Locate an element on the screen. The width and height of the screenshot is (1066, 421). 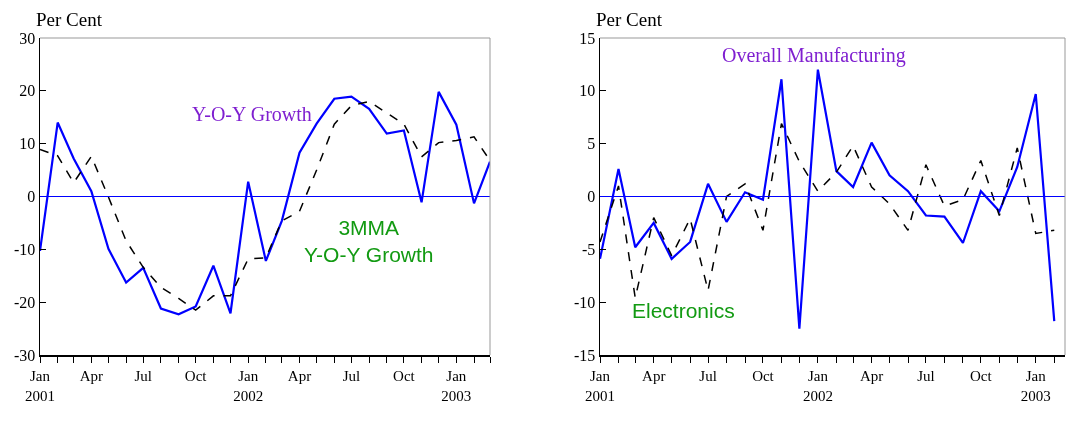
y-tick-label: -30 is located at coordinates (24, 355).